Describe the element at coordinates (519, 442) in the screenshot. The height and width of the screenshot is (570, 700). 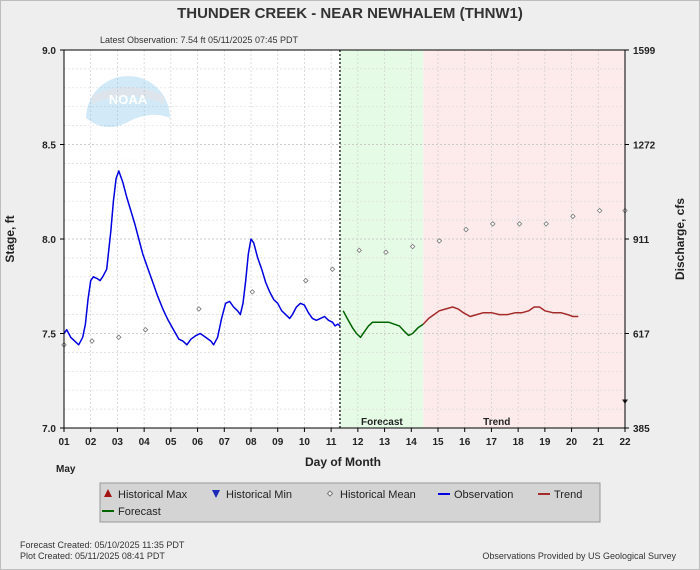
I see `x-tick-label: 18` at that location.